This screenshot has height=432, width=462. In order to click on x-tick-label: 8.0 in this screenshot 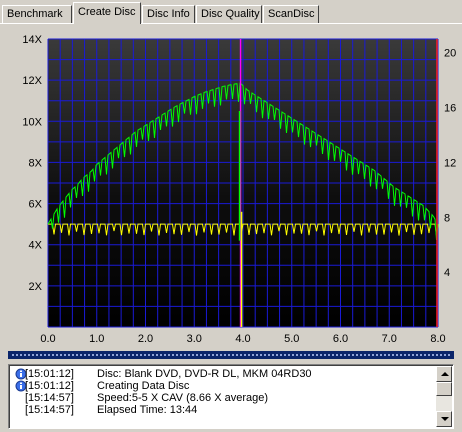, I will do `click(437, 339)`.